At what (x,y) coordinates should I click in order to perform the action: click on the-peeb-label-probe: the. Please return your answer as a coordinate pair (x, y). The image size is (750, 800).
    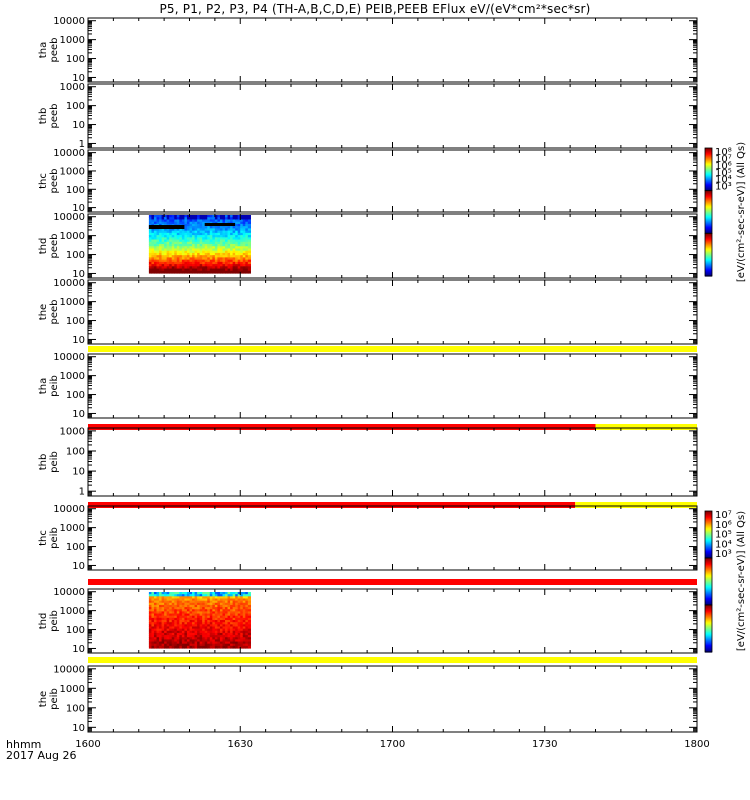
    Looking at the image, I should click on (43, 312).